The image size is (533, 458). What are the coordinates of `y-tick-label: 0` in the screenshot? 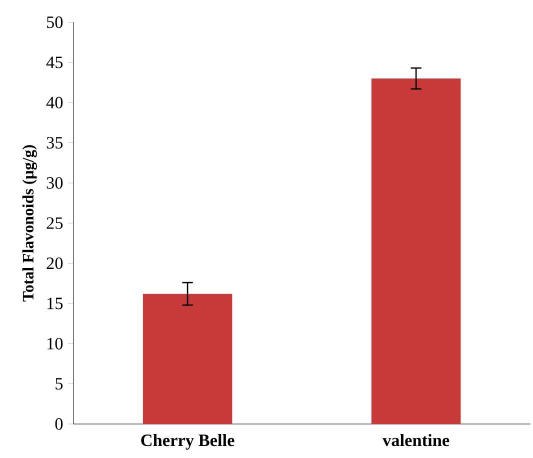 It's located at (59, 424).